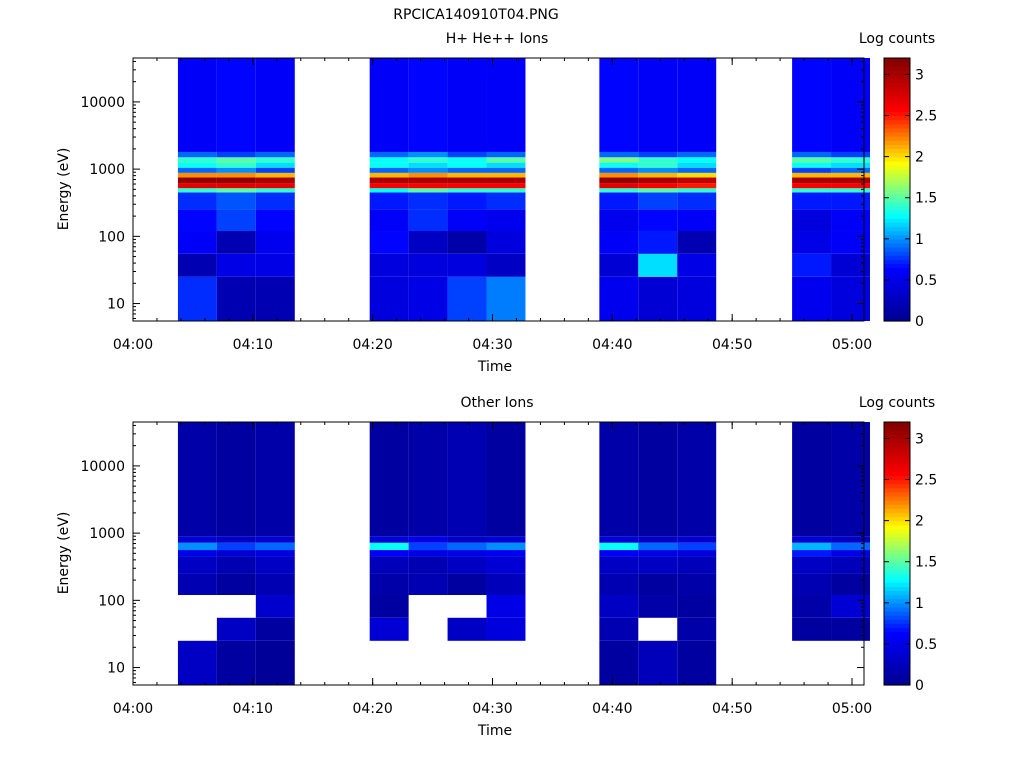 Image resolution: width=1024 pixels, height=768 pixels. I want to click on y-tick-label: 10, so click(116, 305).